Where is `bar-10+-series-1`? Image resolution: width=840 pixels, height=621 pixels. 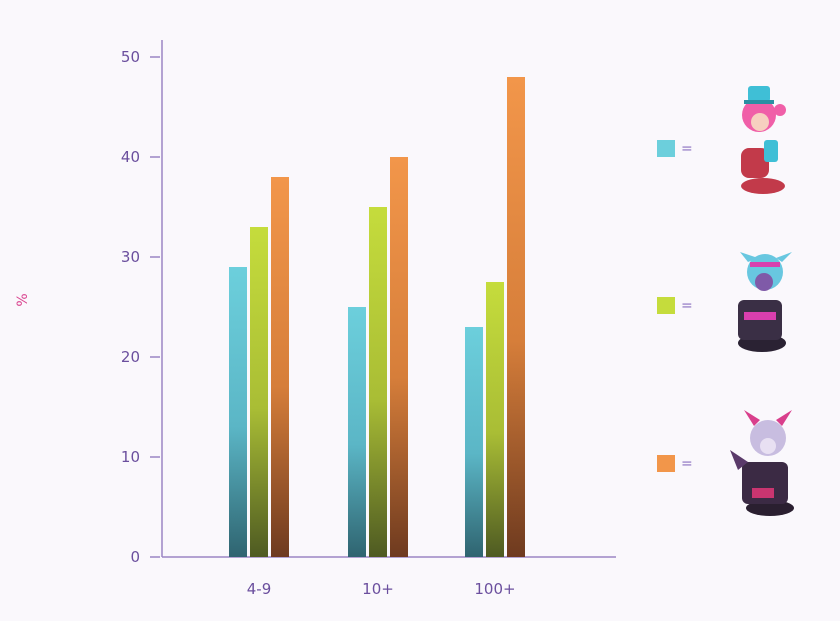 bar-10+-series-1 is located at coordinates (378, 382).